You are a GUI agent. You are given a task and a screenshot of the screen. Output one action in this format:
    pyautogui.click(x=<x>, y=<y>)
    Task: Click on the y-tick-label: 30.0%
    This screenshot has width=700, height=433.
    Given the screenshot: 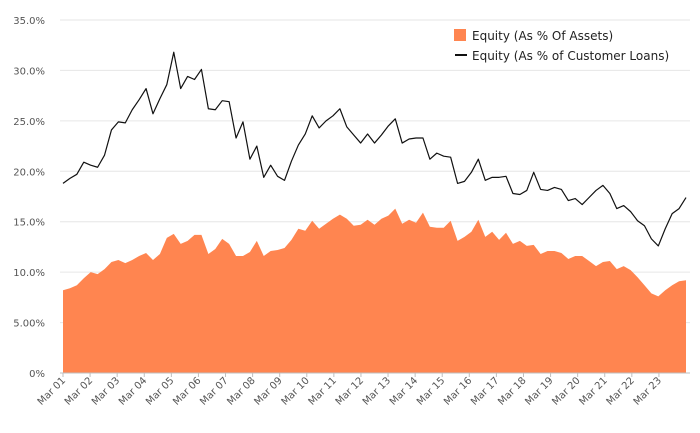 What is the action you would take?
    pyautogui.click(x=29, y=71)
    